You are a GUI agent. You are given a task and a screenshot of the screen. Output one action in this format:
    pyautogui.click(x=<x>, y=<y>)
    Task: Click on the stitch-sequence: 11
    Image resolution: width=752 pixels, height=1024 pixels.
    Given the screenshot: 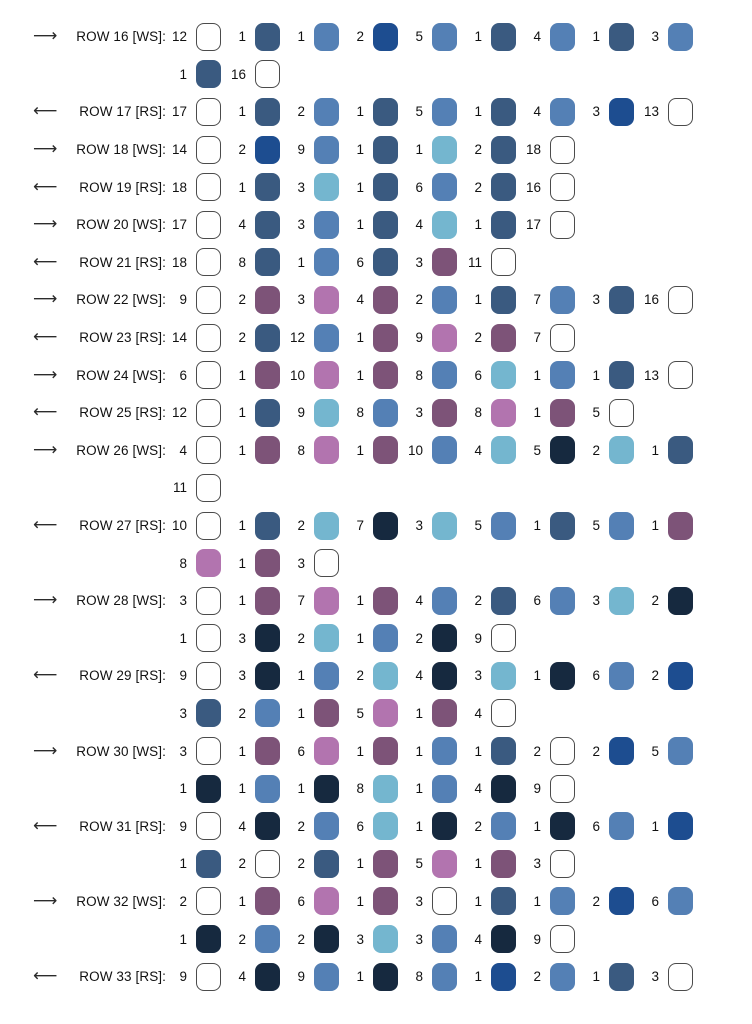 What is the action you would take?
    pyautogui.click(x=195, y=487)
    